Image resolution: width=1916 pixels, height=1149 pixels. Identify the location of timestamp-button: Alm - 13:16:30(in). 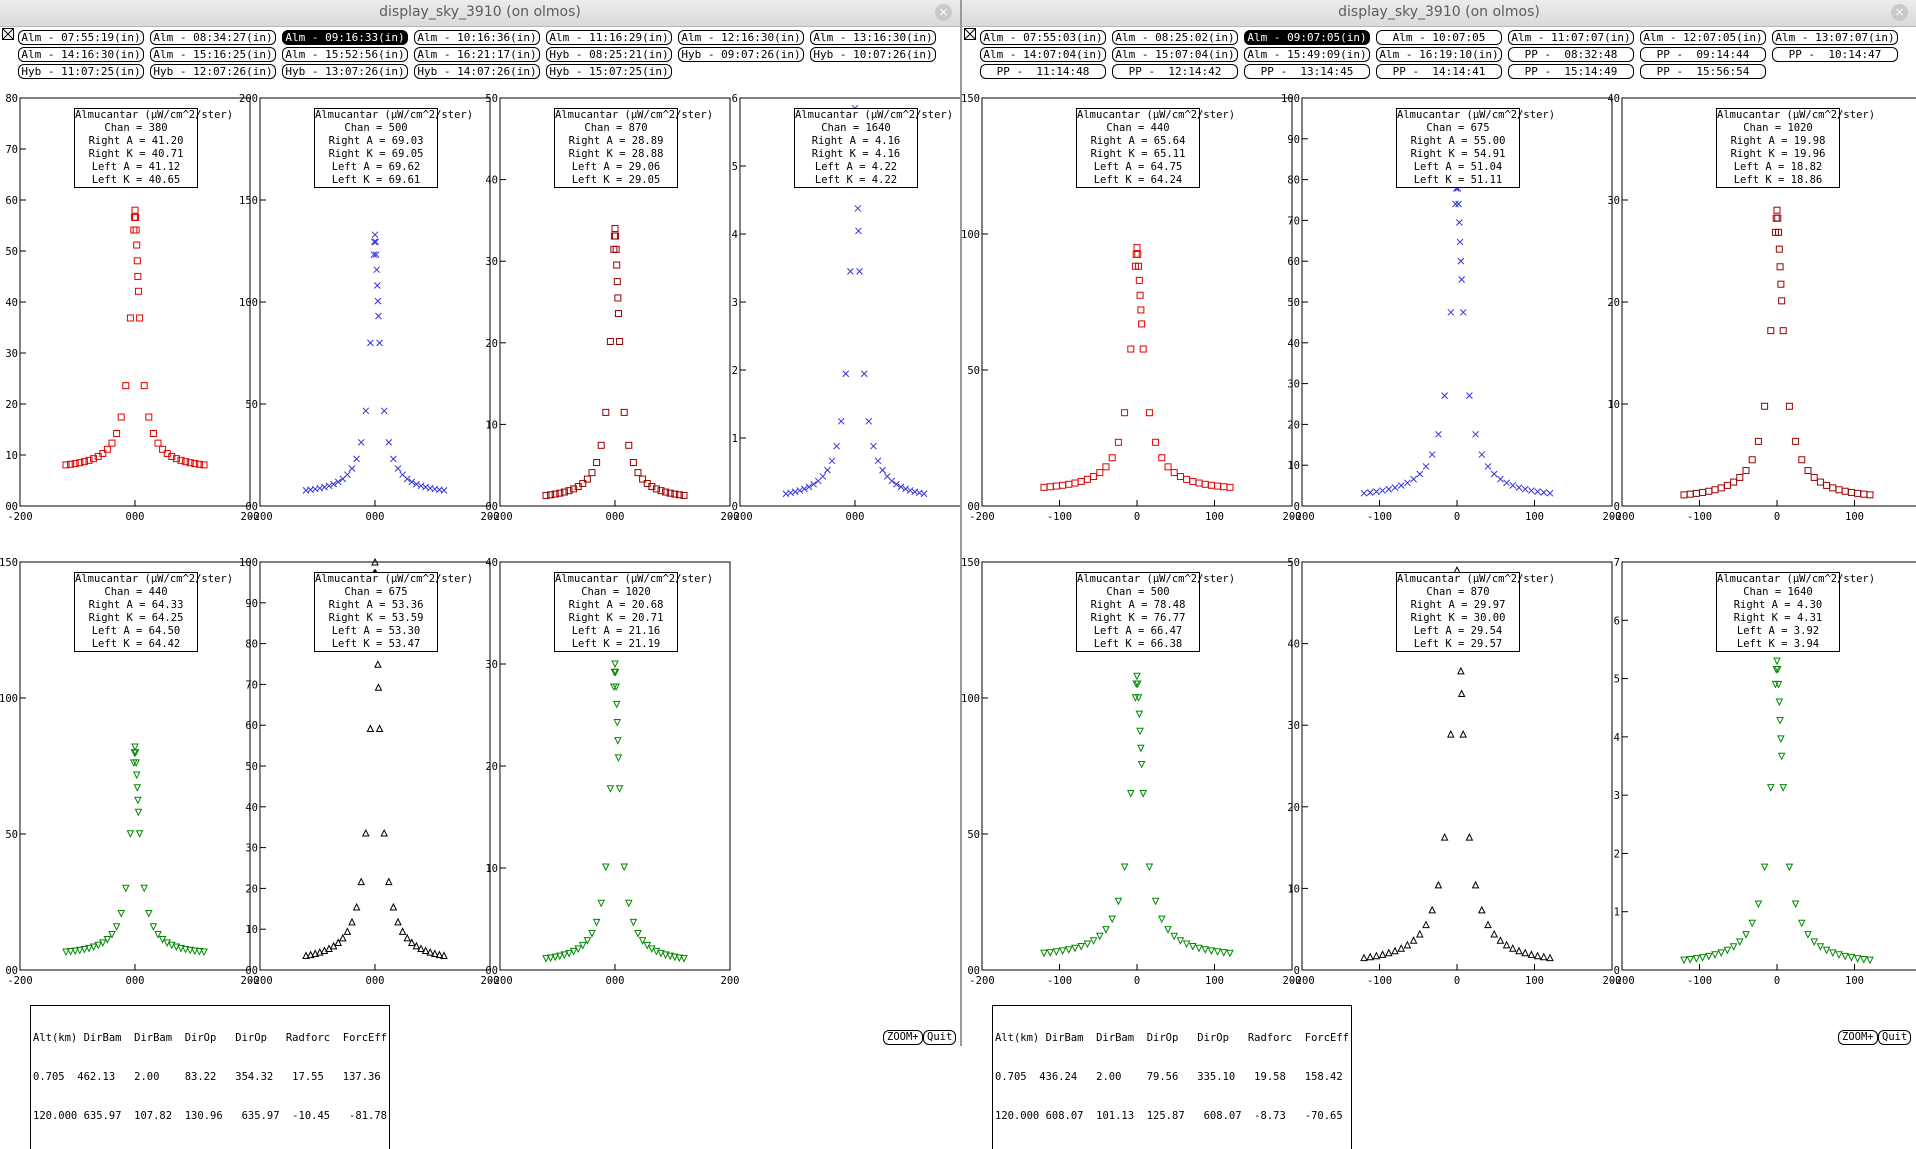
(873, 37).